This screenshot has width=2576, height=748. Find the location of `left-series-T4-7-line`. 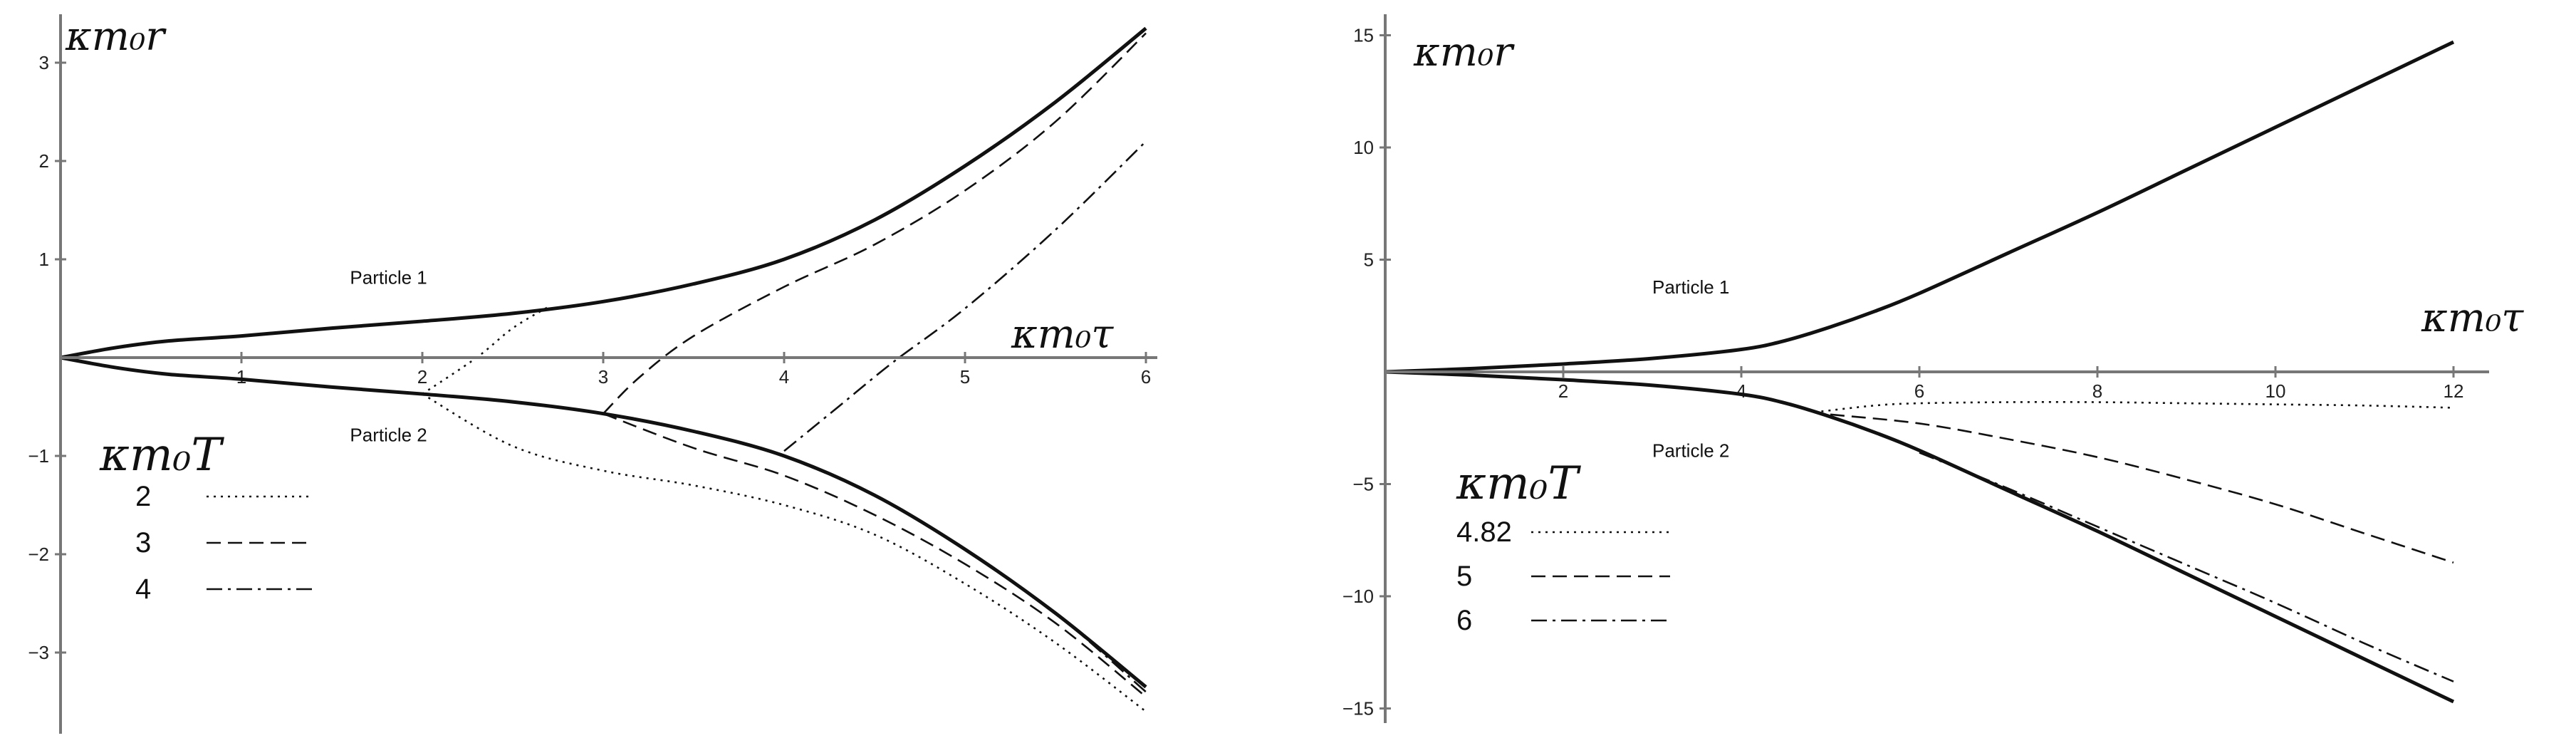

left-series-T4-7-line is located at coordinates (965, 573).